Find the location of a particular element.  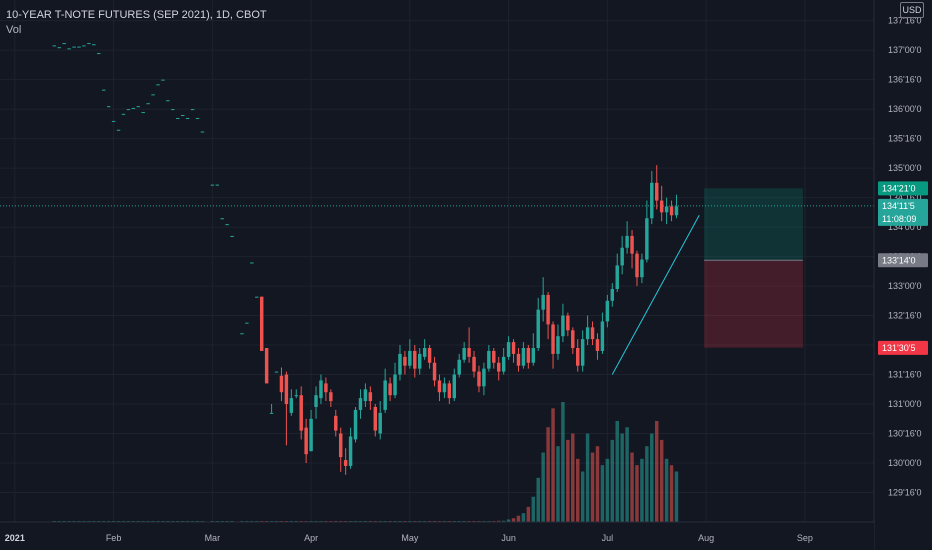

position-profit-zone is located at coordinates (753, 224).